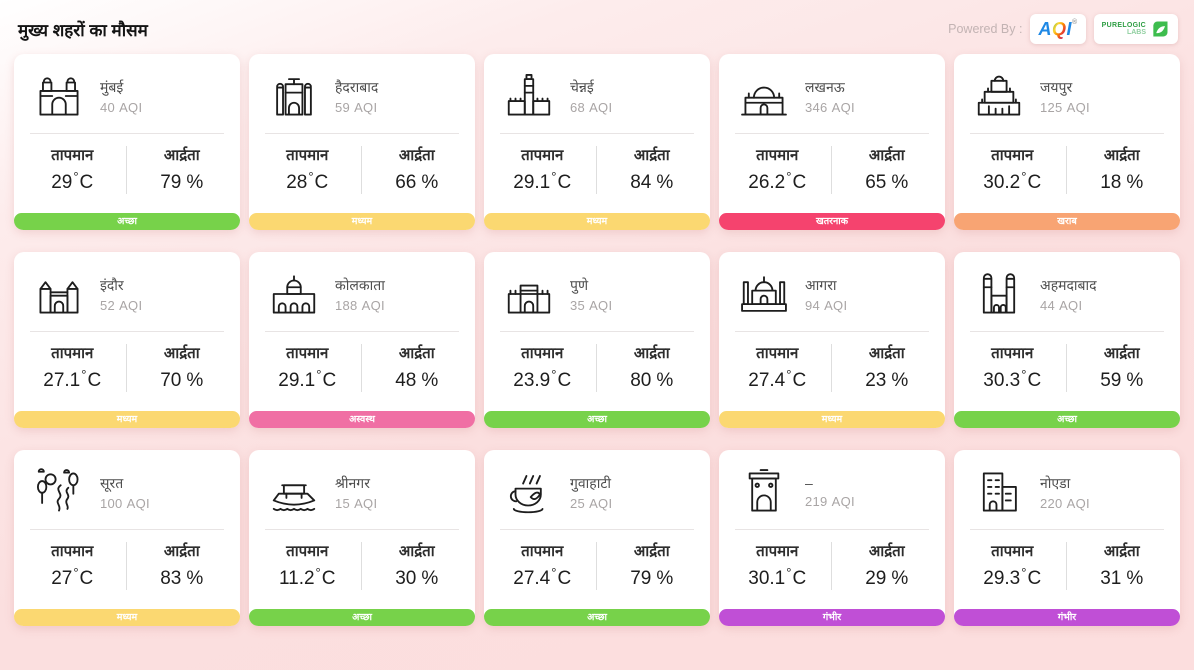 The height and width of the screenshot is (670, 1194). I want to click on metrics-row: तापमान 30.2°C आर्द्रता 18%, so click(1067, 164).